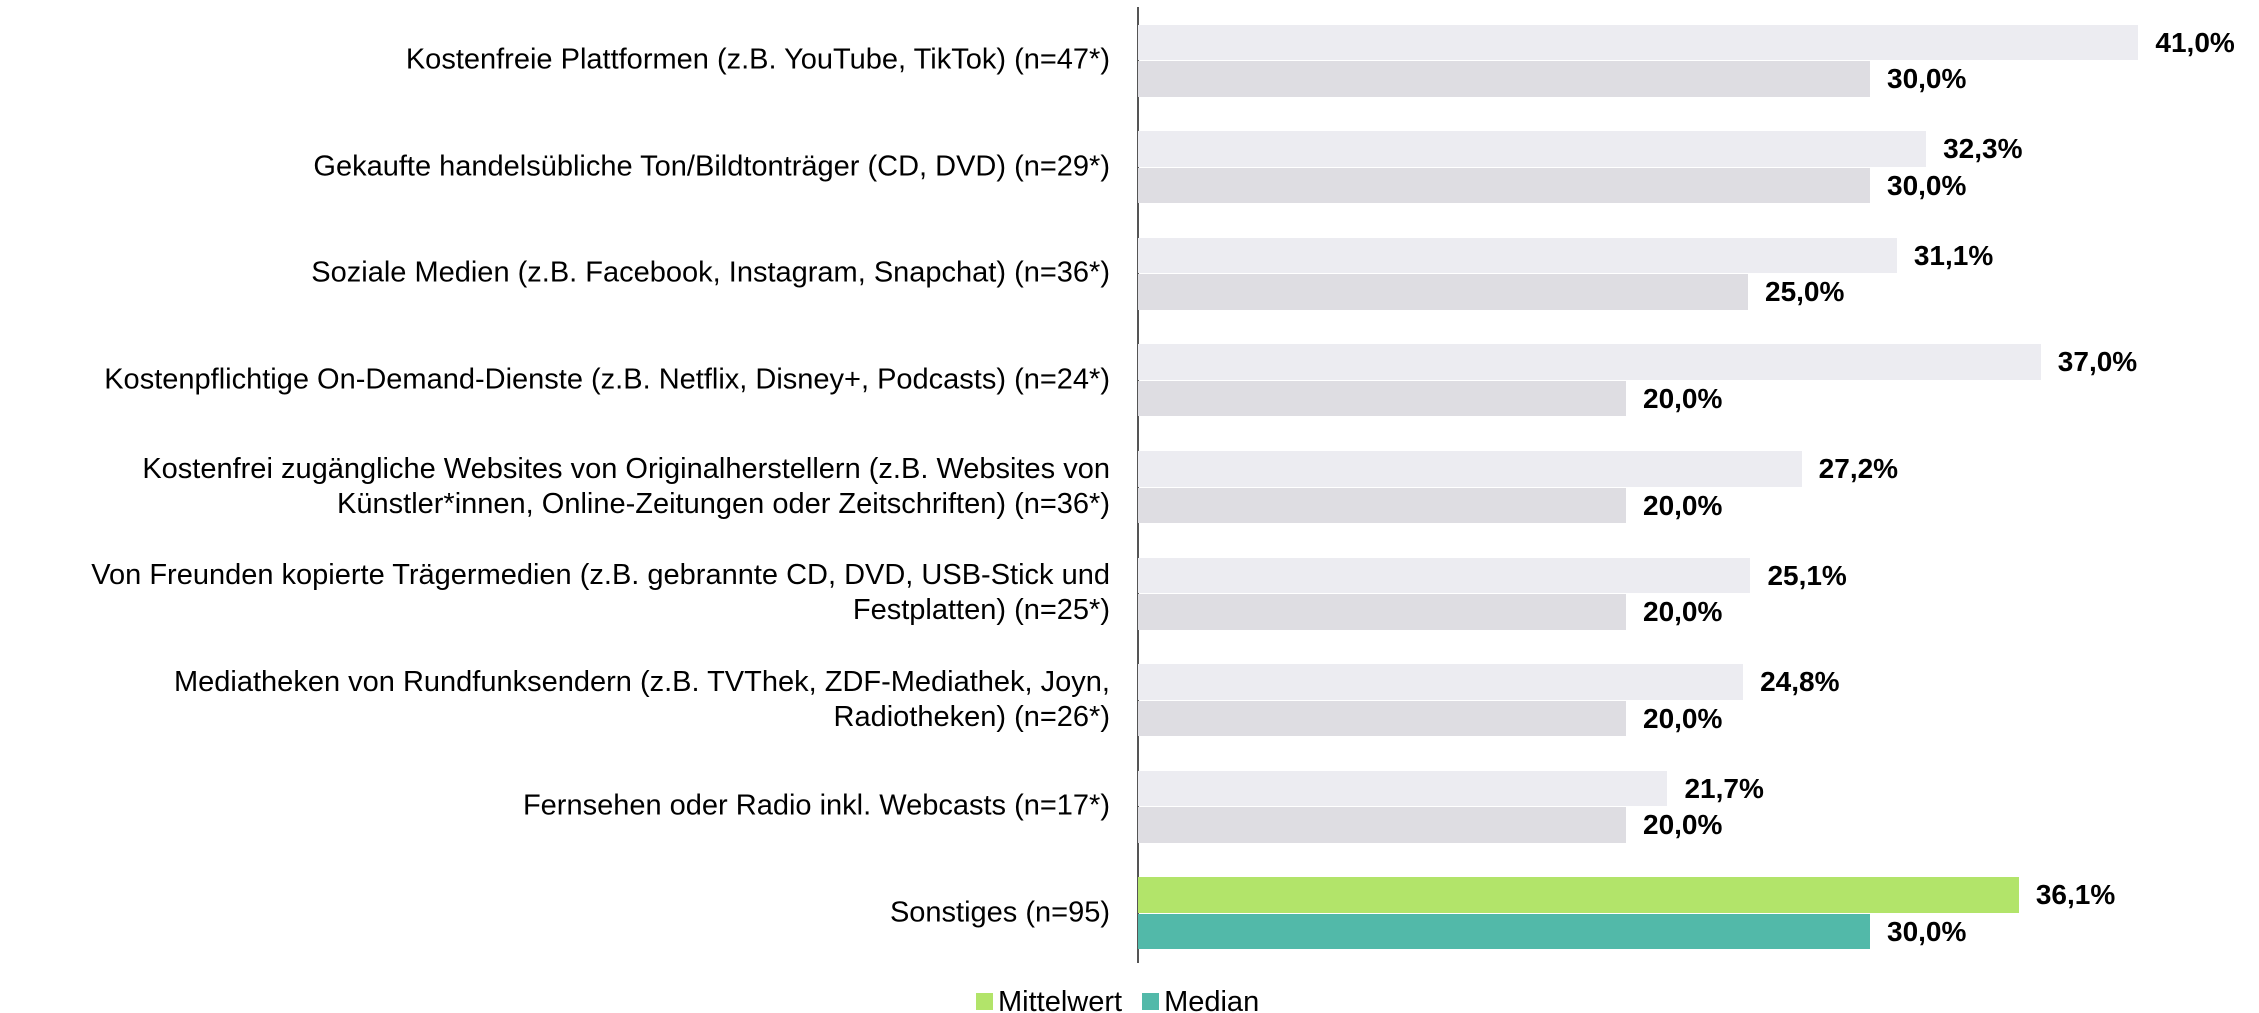  I want to click on value-label: 41,0%, so click(2195, 42).